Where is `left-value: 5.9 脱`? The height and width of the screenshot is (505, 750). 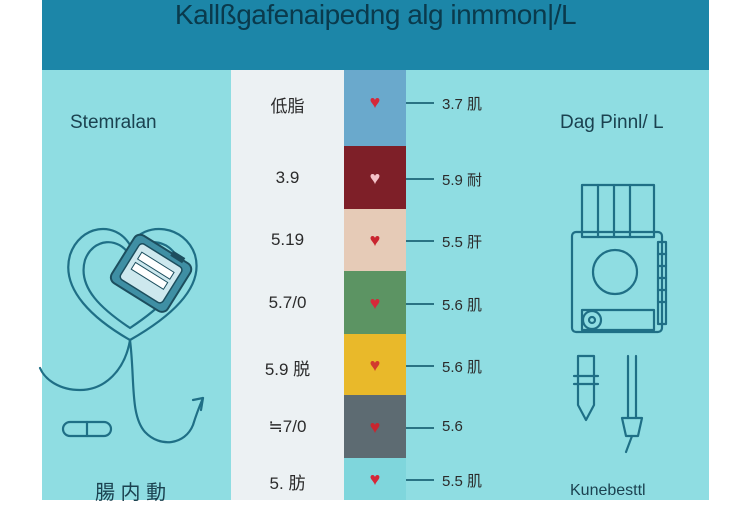
left-value: 5.9 脱 is located at coordinates (287, 369).